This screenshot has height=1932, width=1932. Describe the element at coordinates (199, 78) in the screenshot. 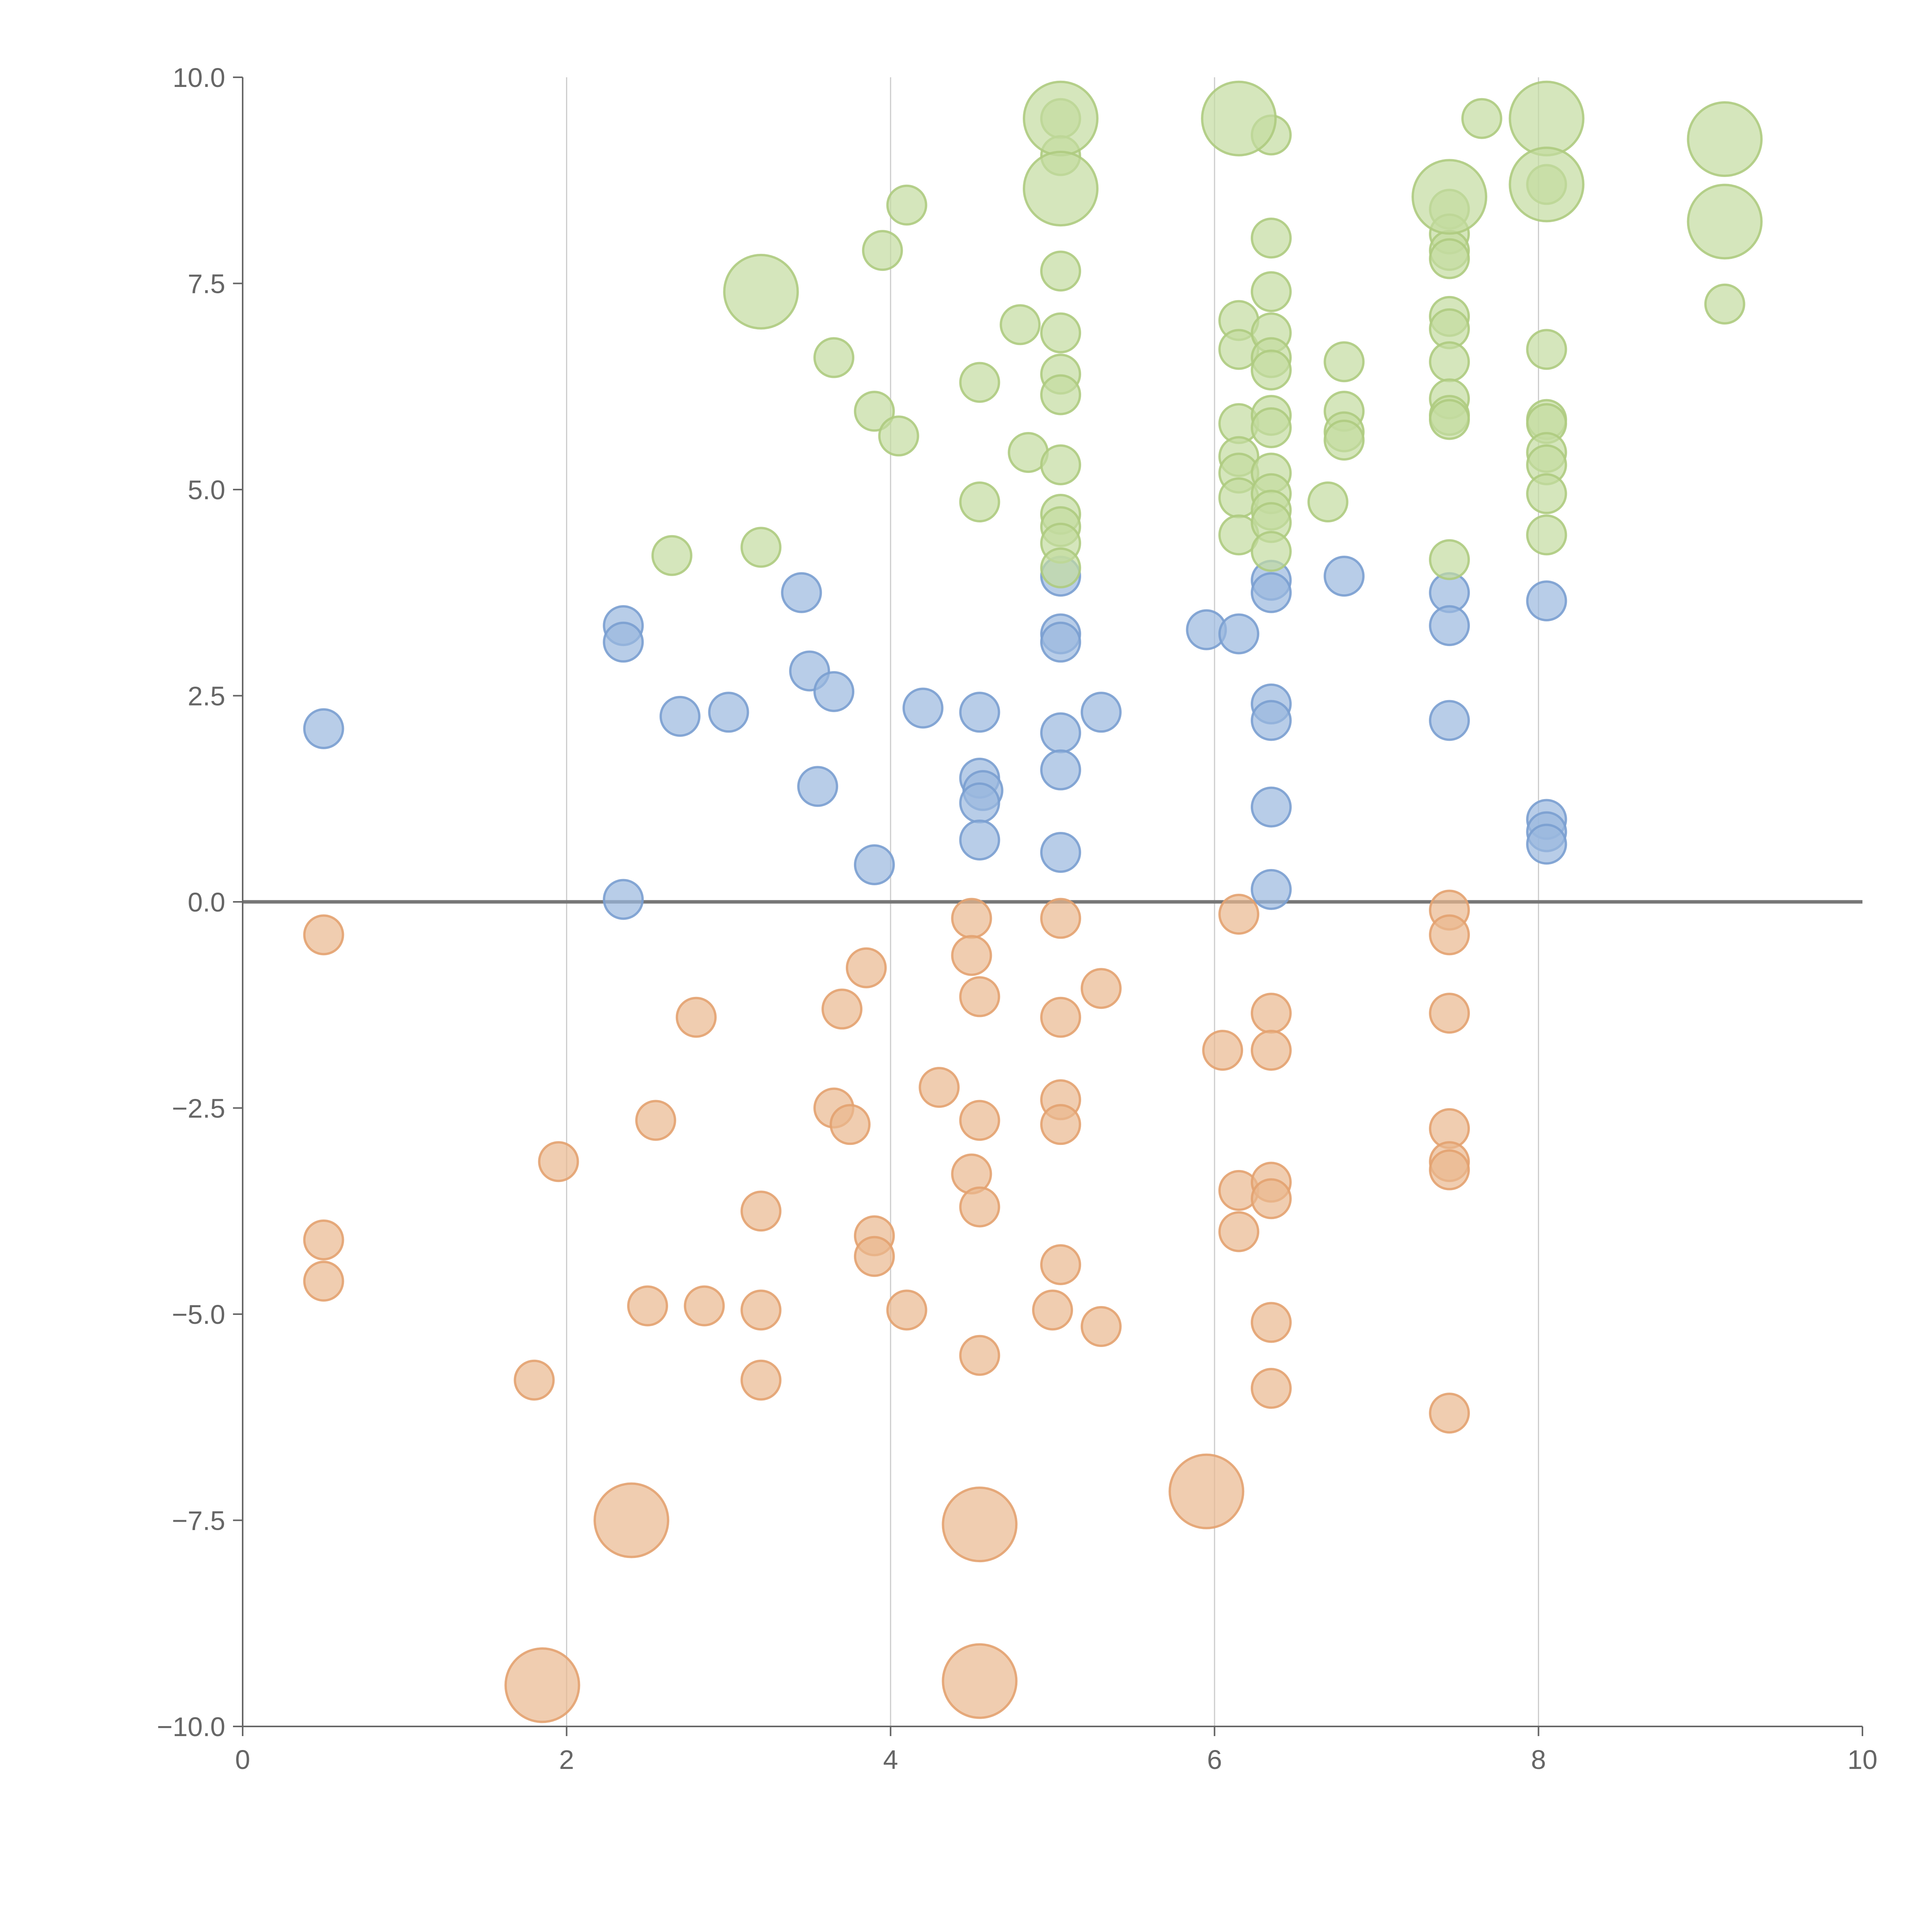

I see `y-tick-label: 10.0` at that location.